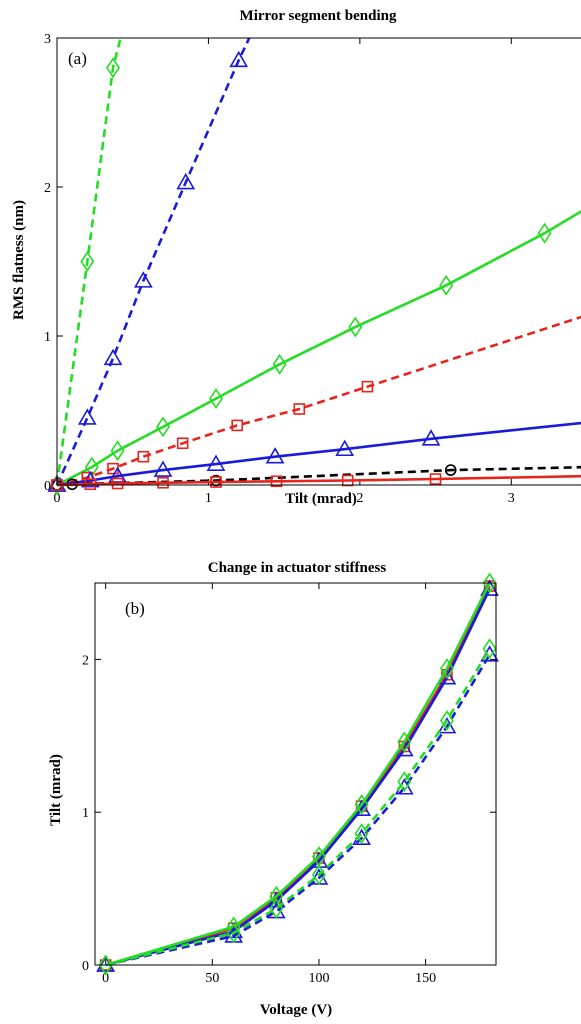 This screenshot has height=1024, width=581. Describe the element at coordinates (318, 454) in the screenshot. I see `panel-a-series-4-line` at that location.